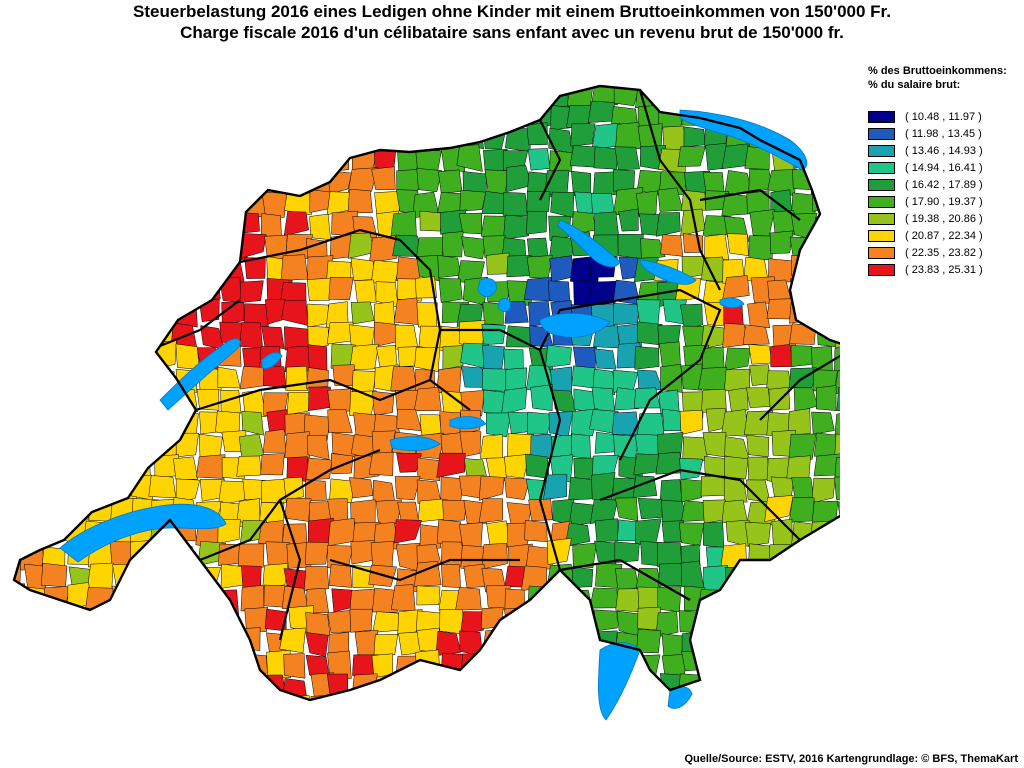 This screenshot has width=1024, height=768. What do you see at coordinates (944, 150) in the screenshot?
I see `legend-label: ( 13.46 , 14.93 )` at bounding box center [944, 150].